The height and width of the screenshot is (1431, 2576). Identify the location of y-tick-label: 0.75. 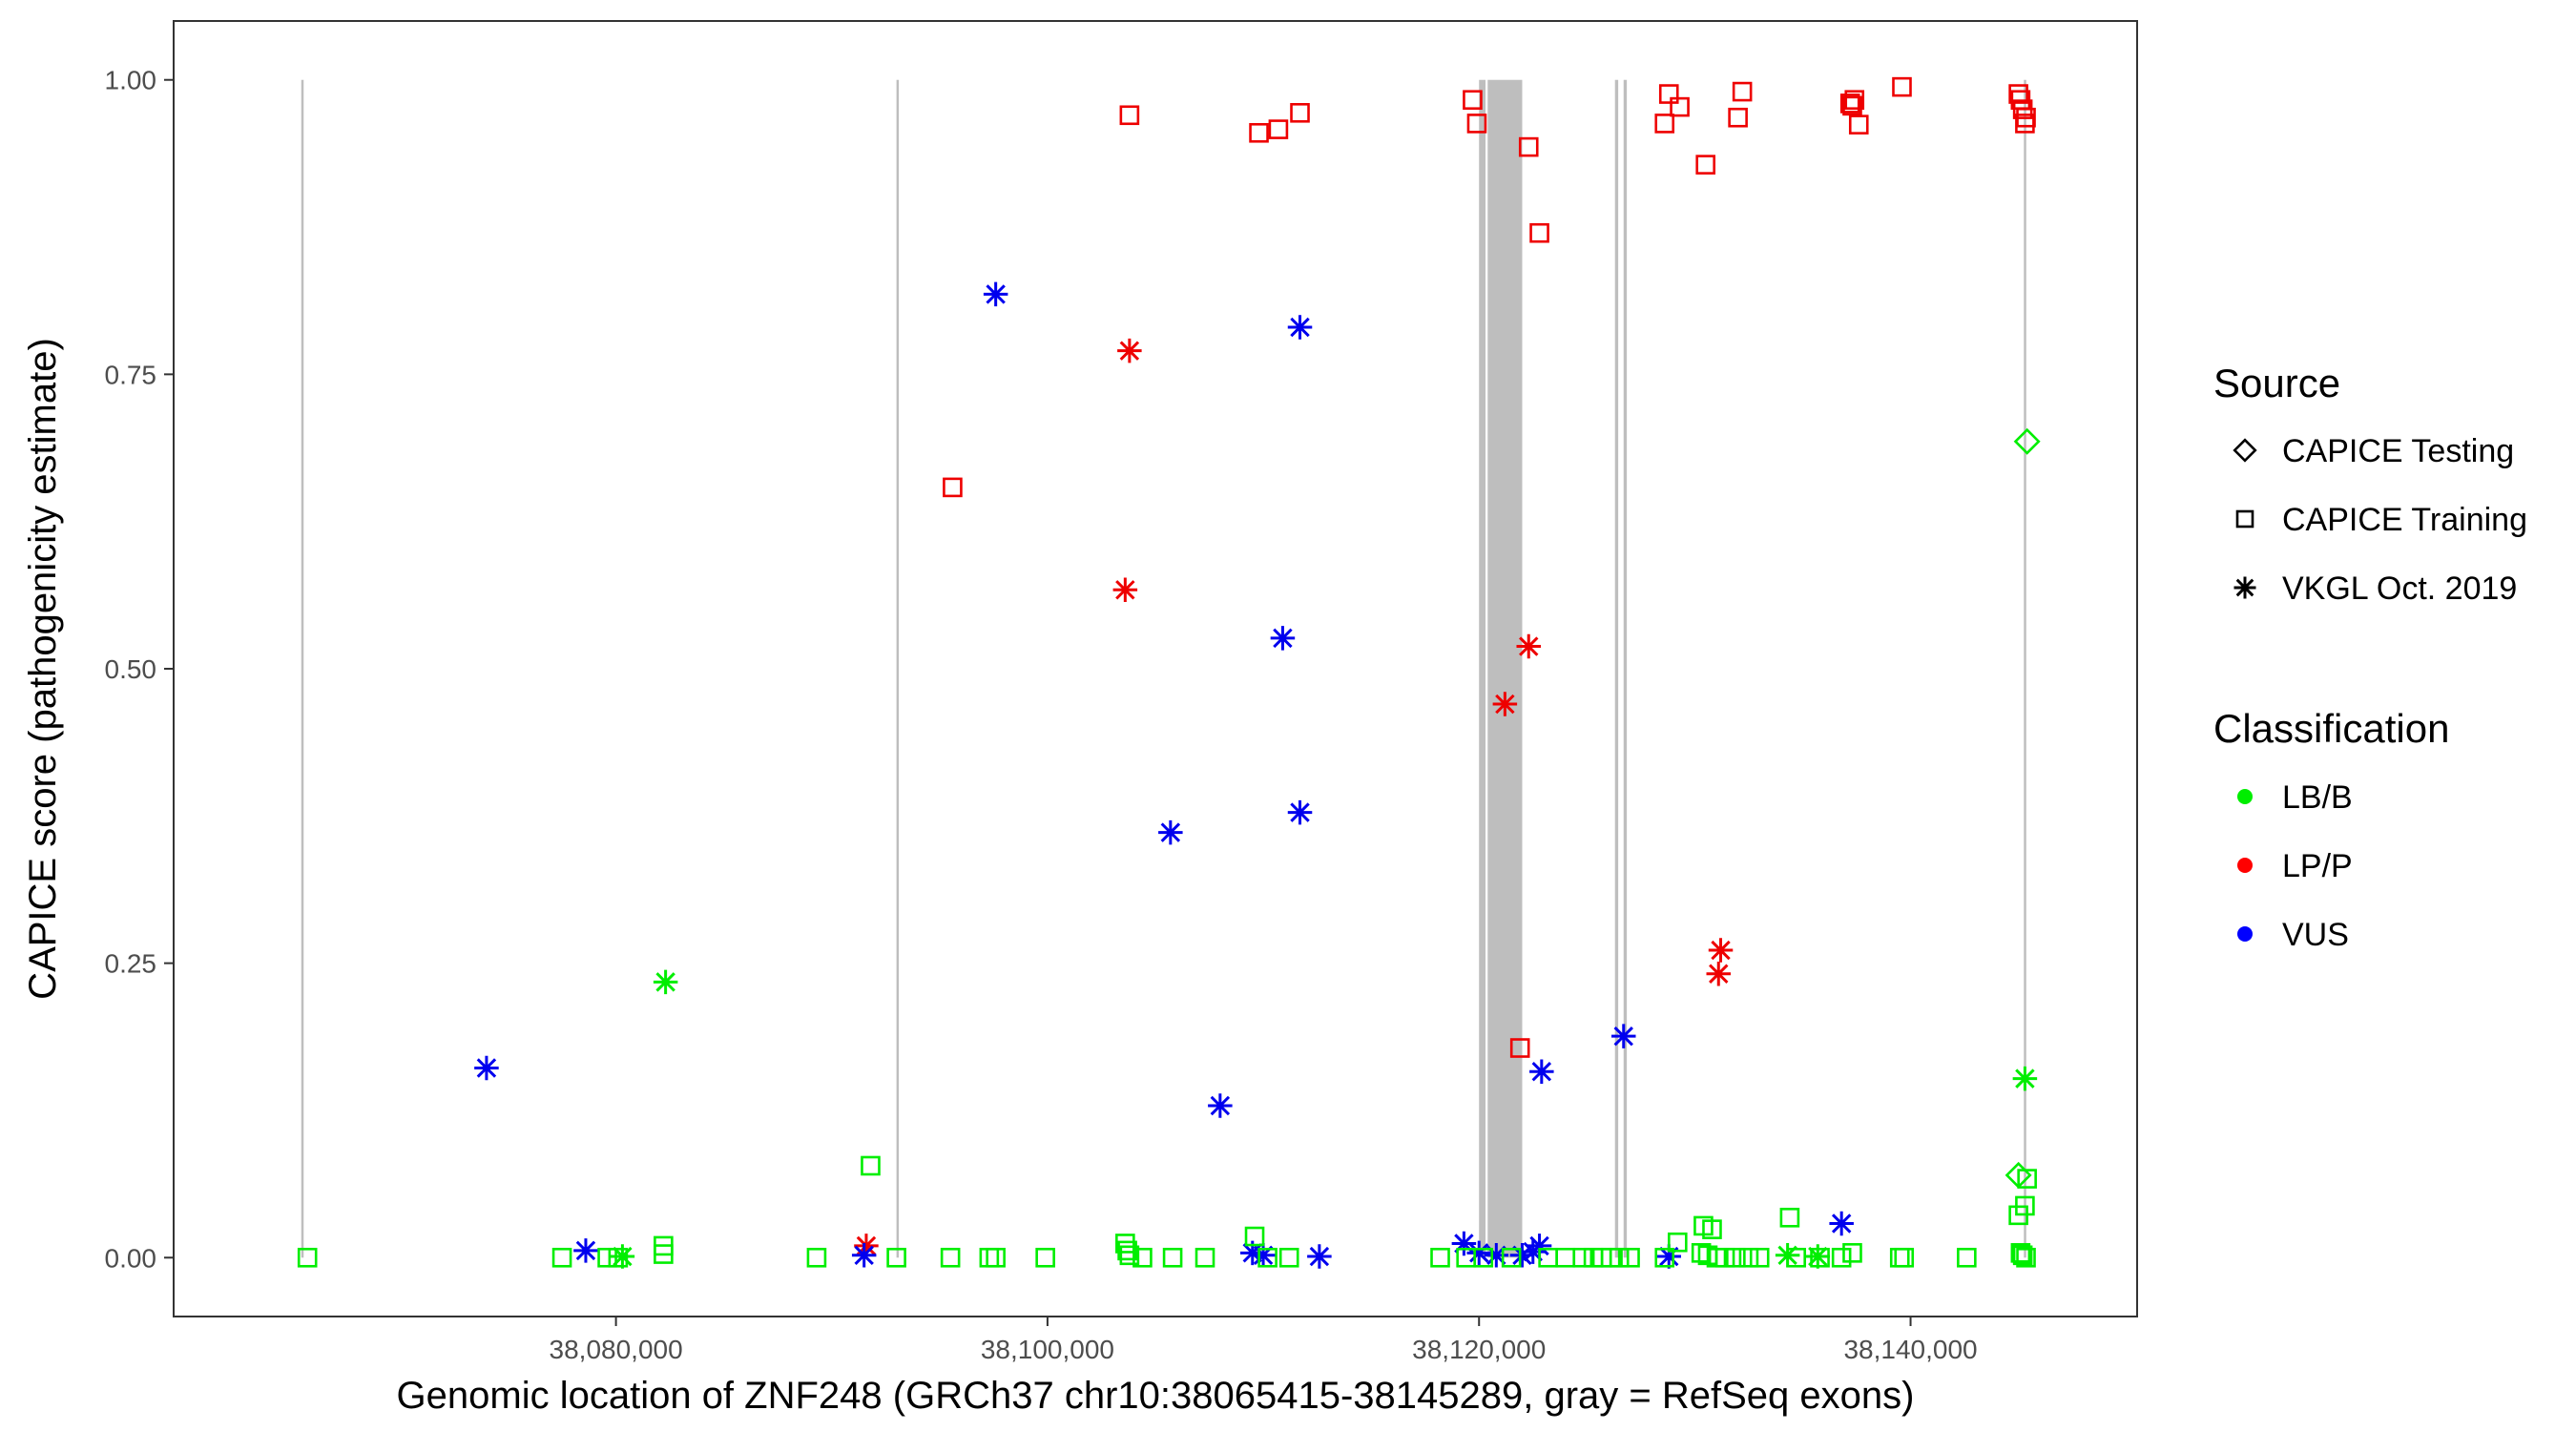
(131, 375).